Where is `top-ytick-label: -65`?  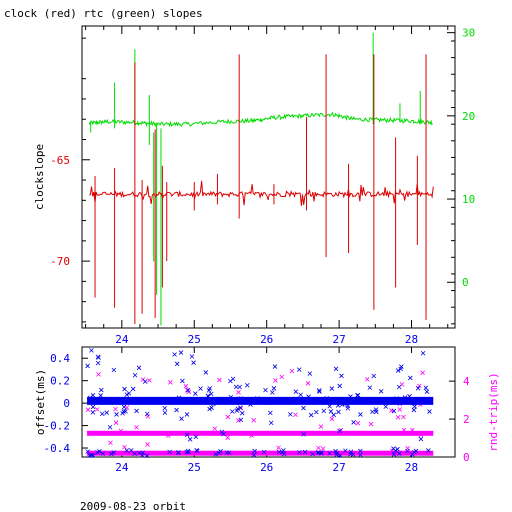
top-ytick-label: -65 is located at coordinates (60, 160).